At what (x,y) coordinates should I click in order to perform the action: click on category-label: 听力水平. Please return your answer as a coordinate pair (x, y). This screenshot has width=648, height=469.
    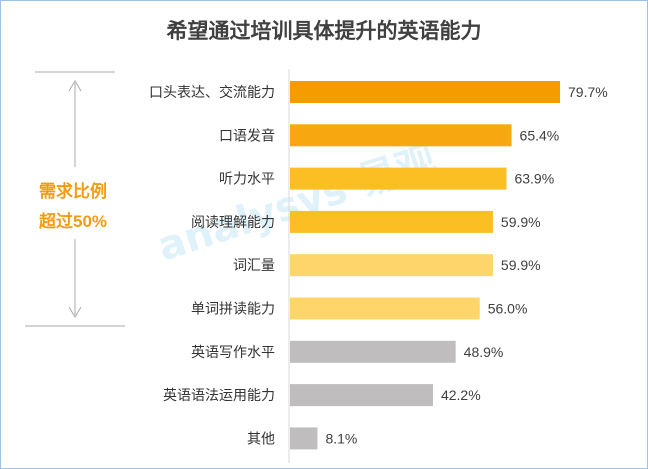
    Looking at the image, I should click on (247, 179).